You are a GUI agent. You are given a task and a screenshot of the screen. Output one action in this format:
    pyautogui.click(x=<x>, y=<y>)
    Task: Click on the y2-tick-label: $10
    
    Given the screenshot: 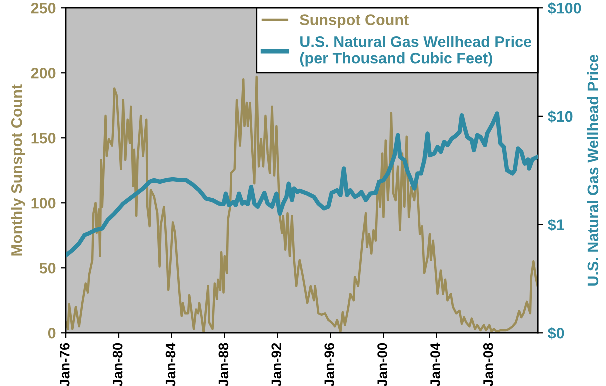 What is the action you would take?
    pyautogui.click(x=560, y=117)
    